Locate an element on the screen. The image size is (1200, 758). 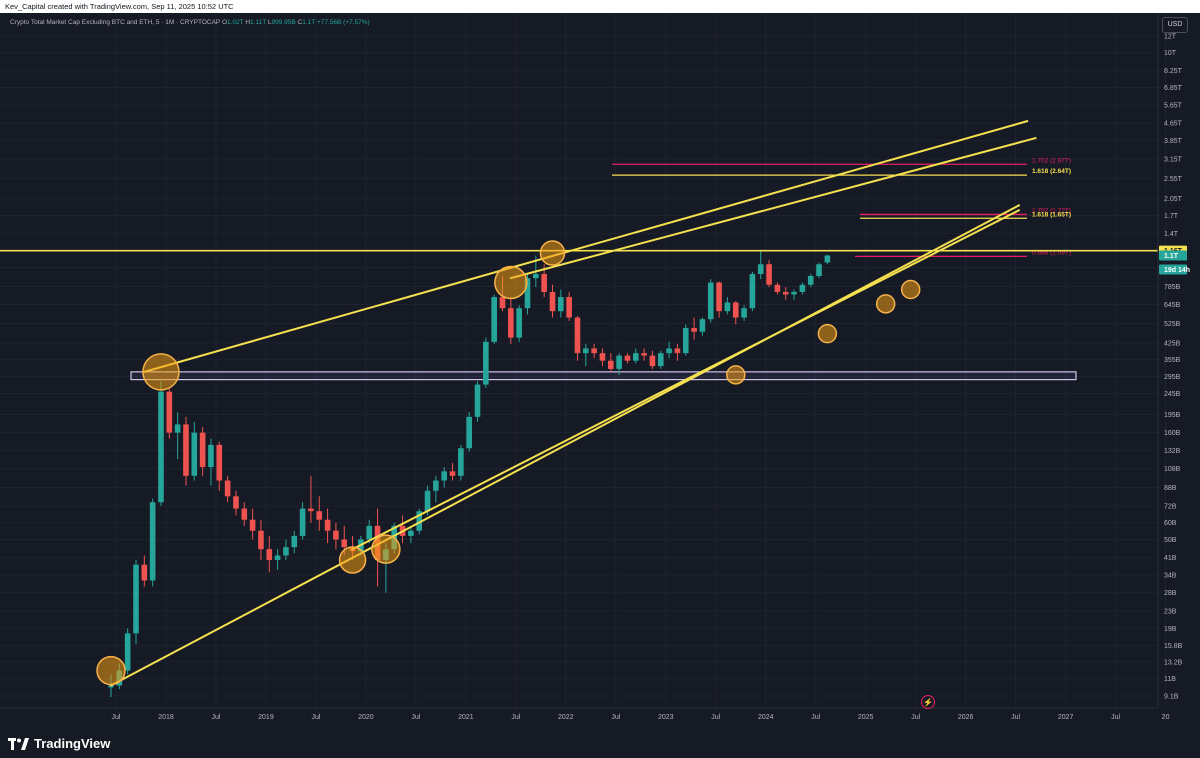
lightning-icon: ⚡ is located at coordinates (928, 702).